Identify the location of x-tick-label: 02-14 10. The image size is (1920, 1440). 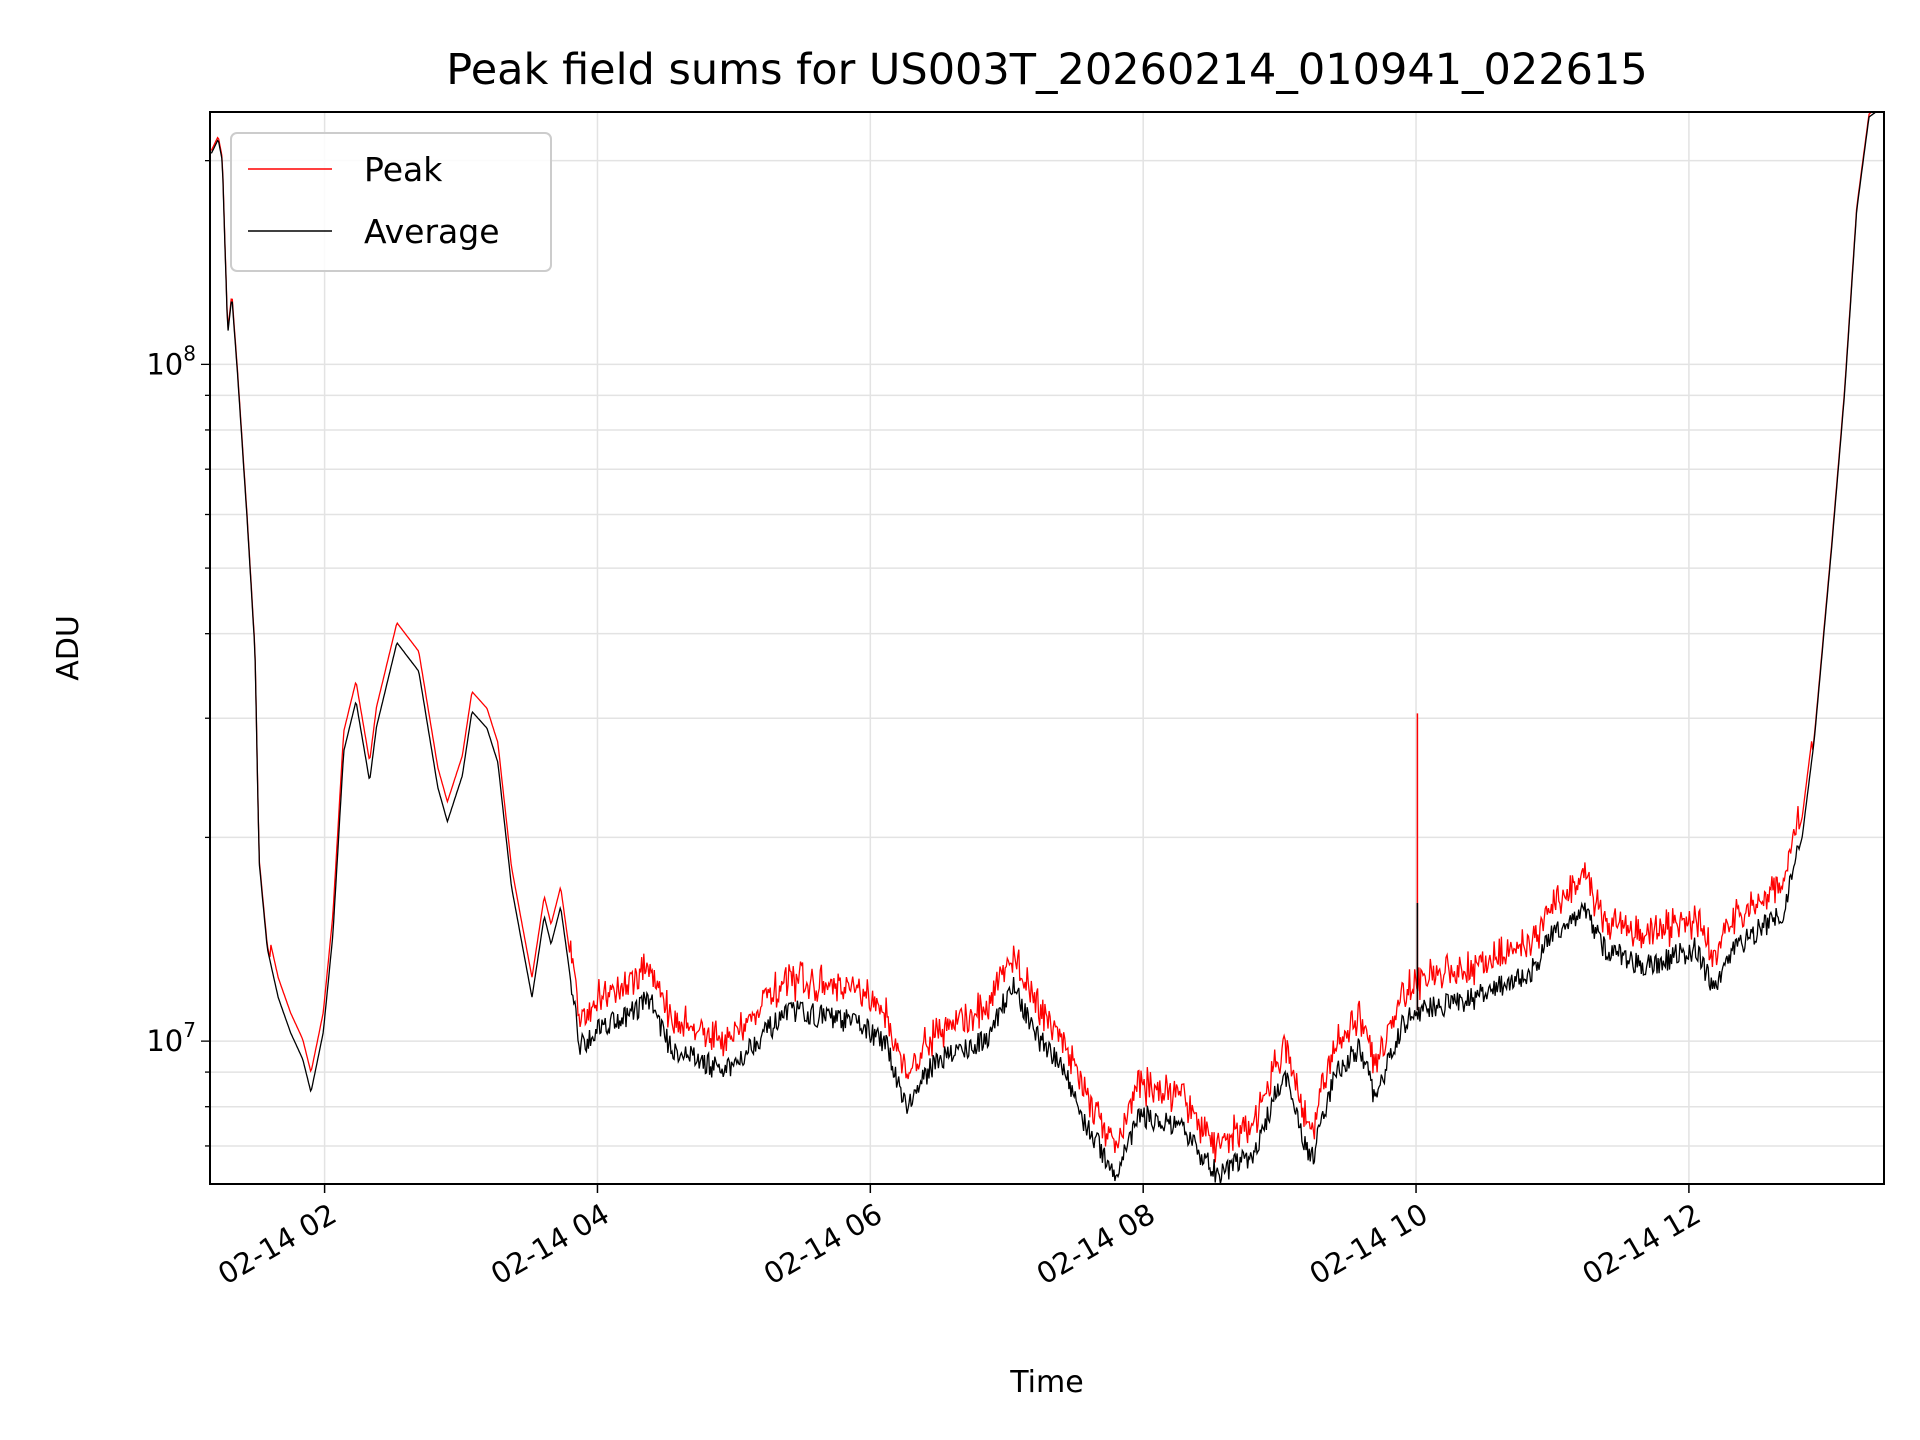
(1369, 1244).